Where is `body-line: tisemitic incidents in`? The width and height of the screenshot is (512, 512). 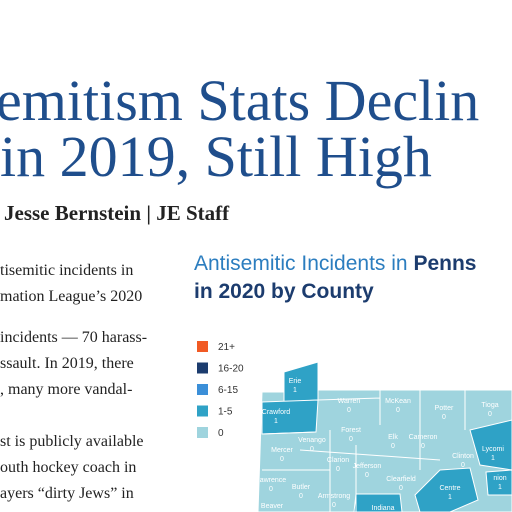 body-line: tisemitic incidents in is located at coordinates (66, 270).